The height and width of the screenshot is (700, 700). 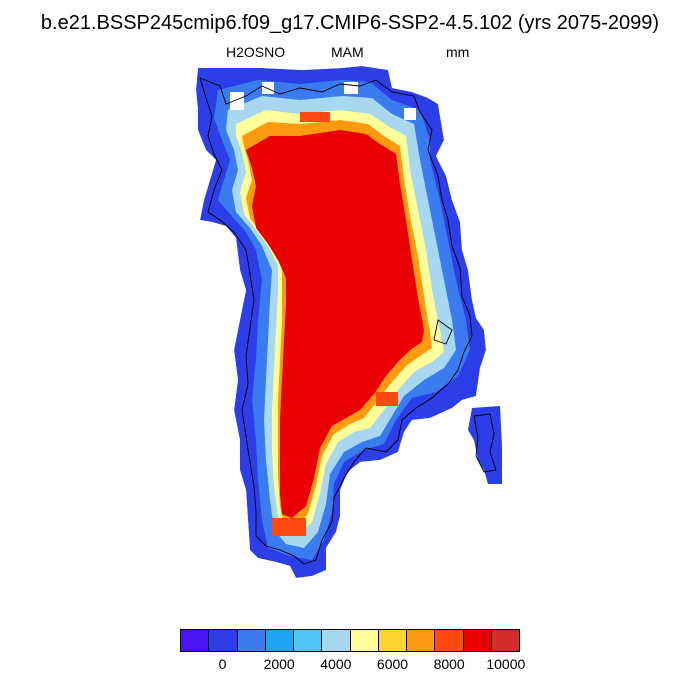 What do you see at coordinates (353, 666) in the screenshot?
I see `colorbar-tick-labels: 0 2000 4000 6000 8000 10000` at bounding box center [353, 666].